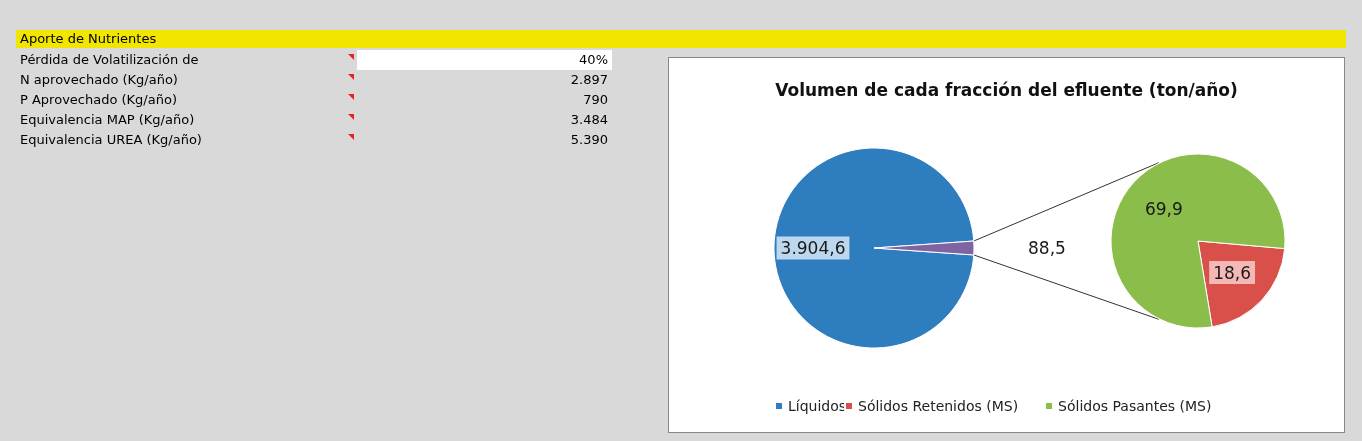 This screenshot has height=441, width=1362. Describe the element at coordinates (813, 248) in the screenshot. I see `data-label: 3.904,6` at that location.